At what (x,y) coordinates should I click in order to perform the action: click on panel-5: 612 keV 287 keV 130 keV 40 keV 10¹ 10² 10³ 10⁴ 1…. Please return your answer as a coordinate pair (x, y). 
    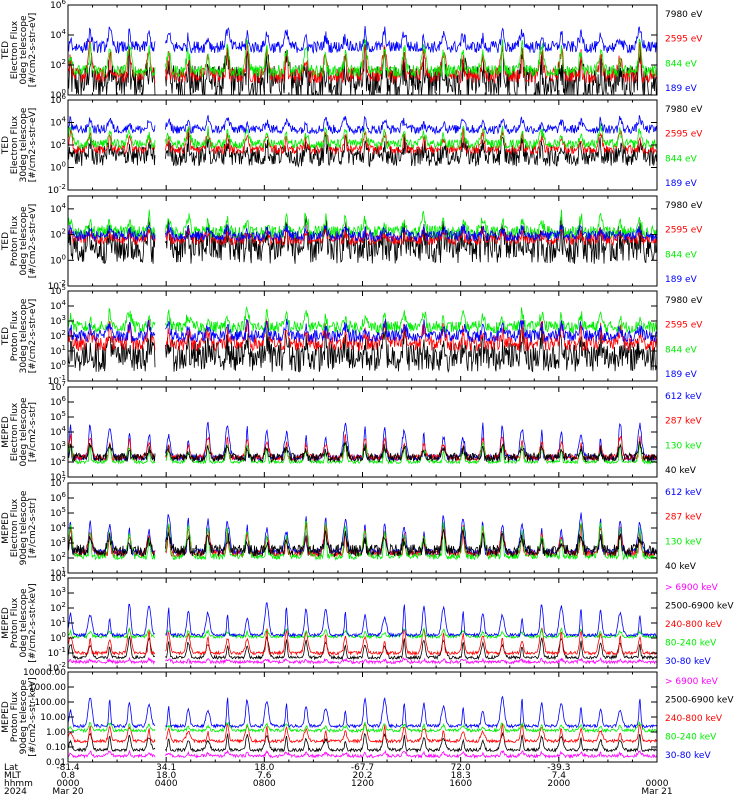
    Looking at the image, I should click on (351, 431).